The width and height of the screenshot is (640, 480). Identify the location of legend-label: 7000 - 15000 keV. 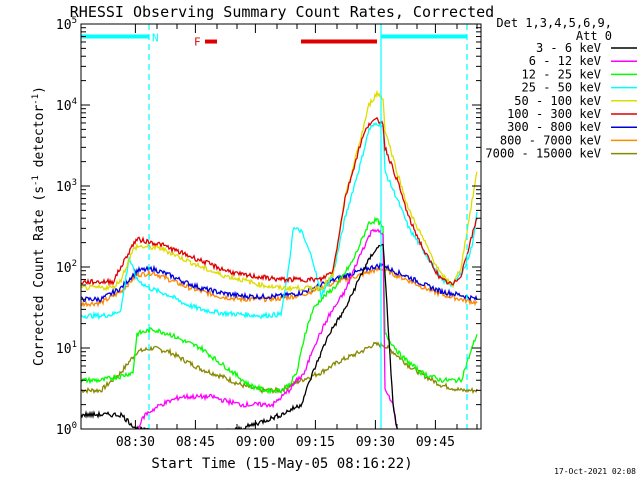
(543, 154).